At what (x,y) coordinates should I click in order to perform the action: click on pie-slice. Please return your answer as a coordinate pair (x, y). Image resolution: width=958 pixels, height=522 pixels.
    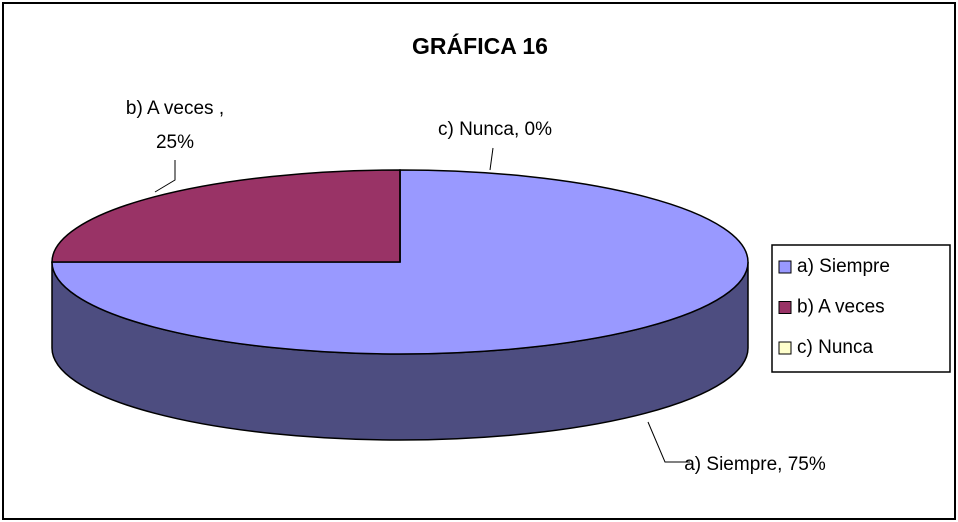
    Looking at the image, I should click on (226, 216).